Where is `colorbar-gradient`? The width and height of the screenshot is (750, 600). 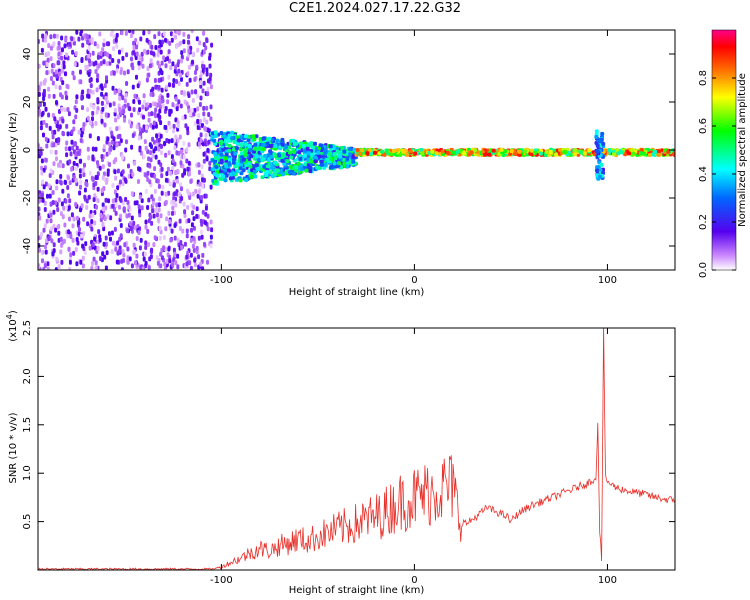
colorbar-gradient is located at coordinates (724, 150).